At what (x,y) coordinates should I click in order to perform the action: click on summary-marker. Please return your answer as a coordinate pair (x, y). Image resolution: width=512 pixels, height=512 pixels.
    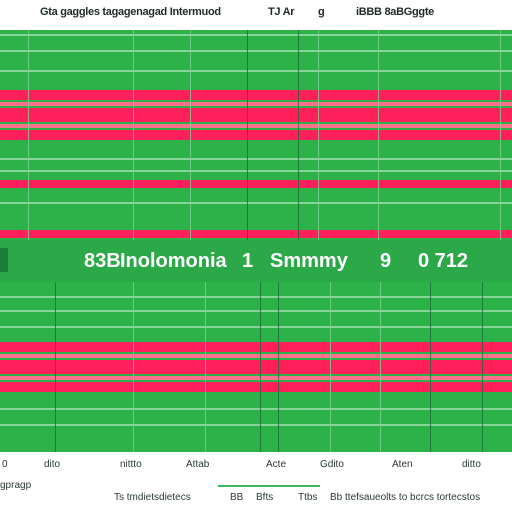
    Looking at the image, I should click on (4, 260).